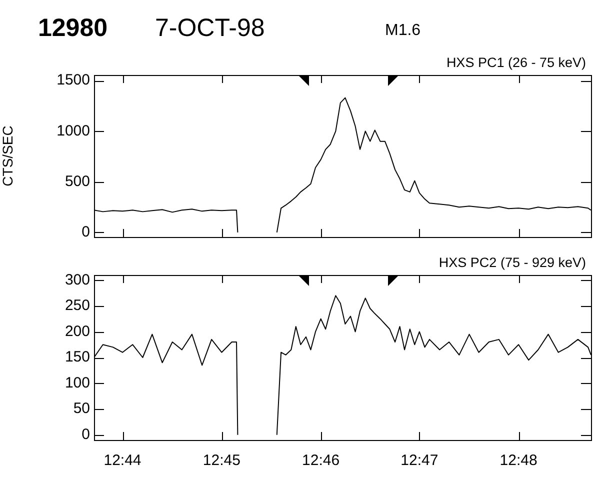 Image resolution: width=600 pixels, height=480 pixels. What do you see at coordinates (123, 461) in the screenshot?
I see `x-tick-label: 12:44` at bounding box center [123, 461].